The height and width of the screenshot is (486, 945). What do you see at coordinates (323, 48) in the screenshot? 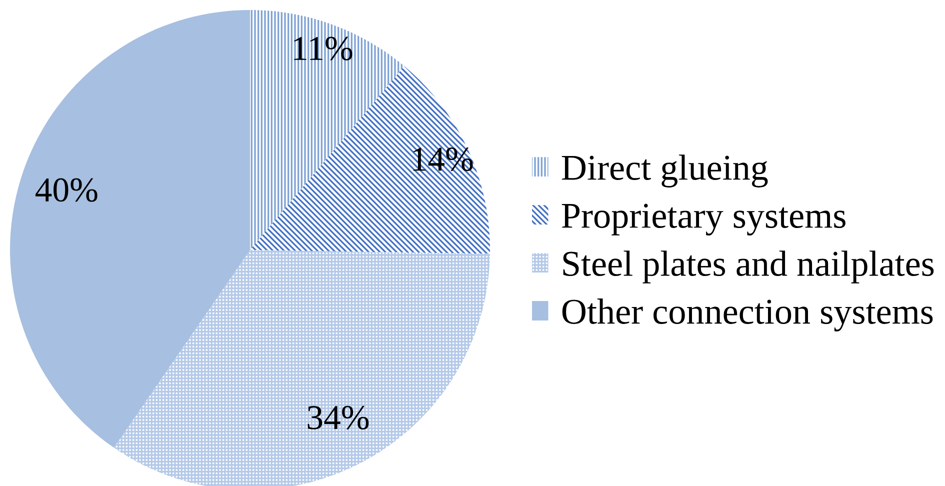
I see `data-label: 11%` at bounding box center [323, 48].